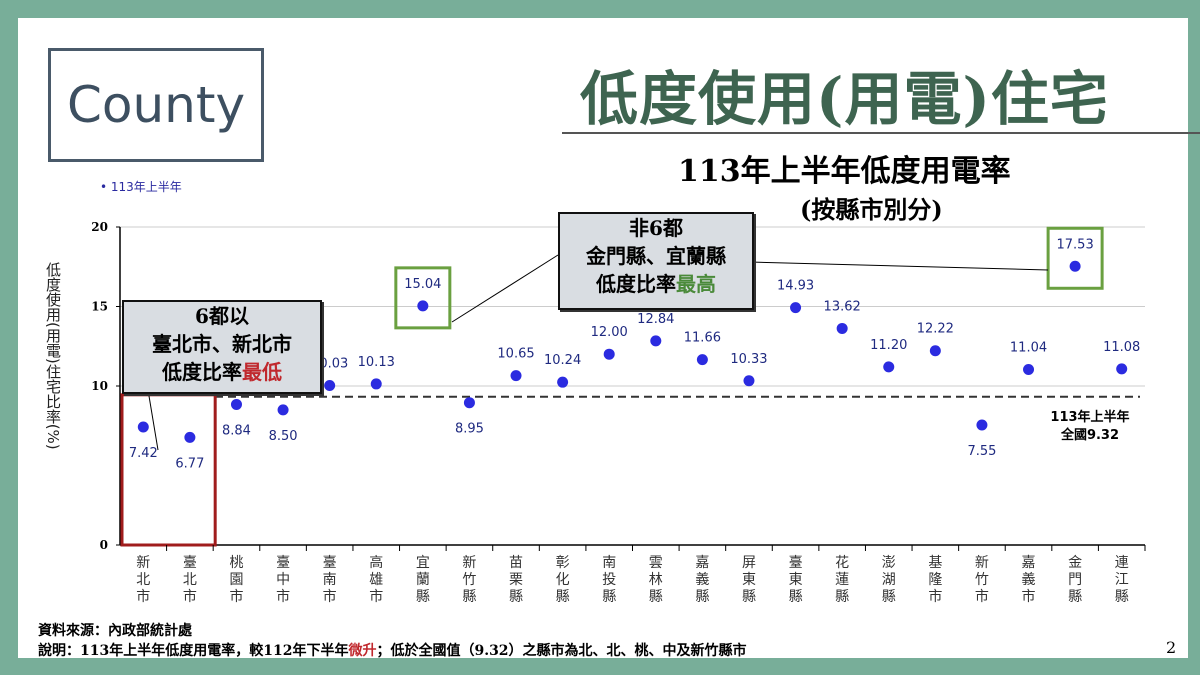 This screenshot has width=1200, height=675. What do you see at coordinates (99, 386) in the screenshot?
I see `y-tick-label: 10` at bounding box center [99, 386].